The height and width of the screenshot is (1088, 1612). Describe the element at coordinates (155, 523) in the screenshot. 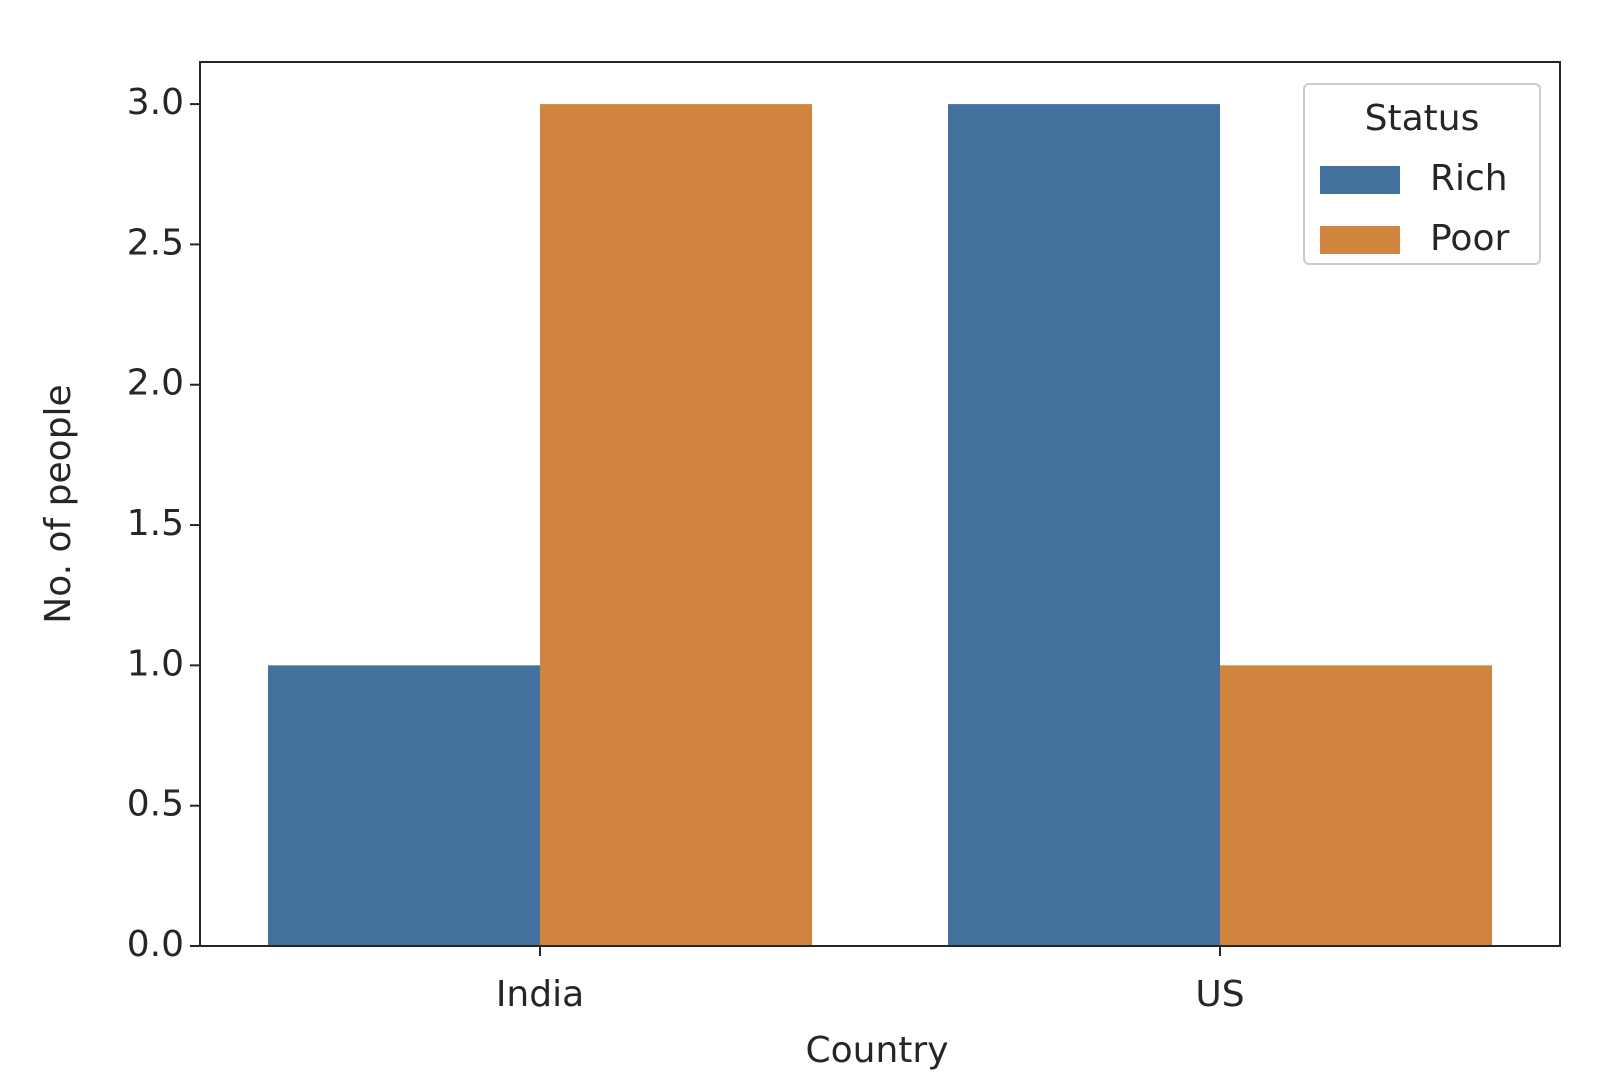

I see `y-tick-label: 1.5` at that location.